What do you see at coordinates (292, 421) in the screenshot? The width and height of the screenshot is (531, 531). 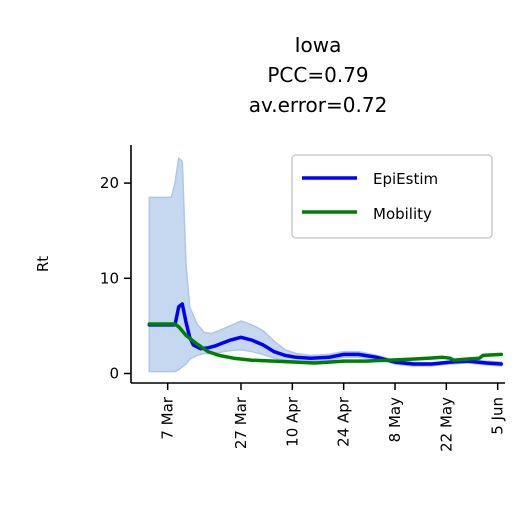 I see `x-tick-label: 10 Apr` at bounding box center [292, 421].